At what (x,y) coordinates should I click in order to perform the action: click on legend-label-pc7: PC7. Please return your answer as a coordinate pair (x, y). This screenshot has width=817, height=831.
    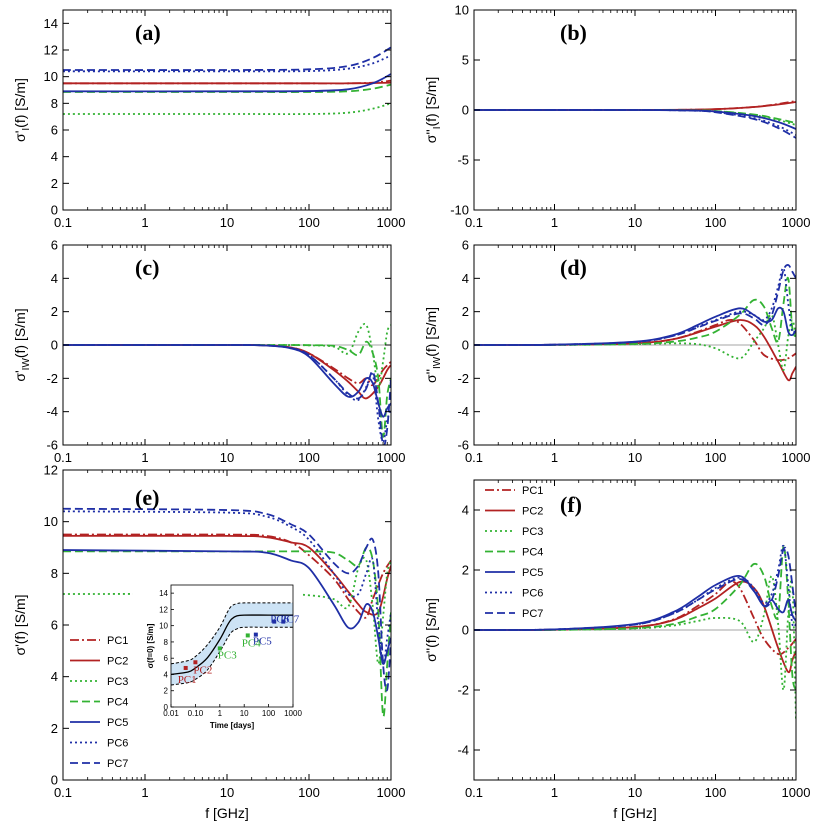
    Looking at the image, I should click on (117, 764).